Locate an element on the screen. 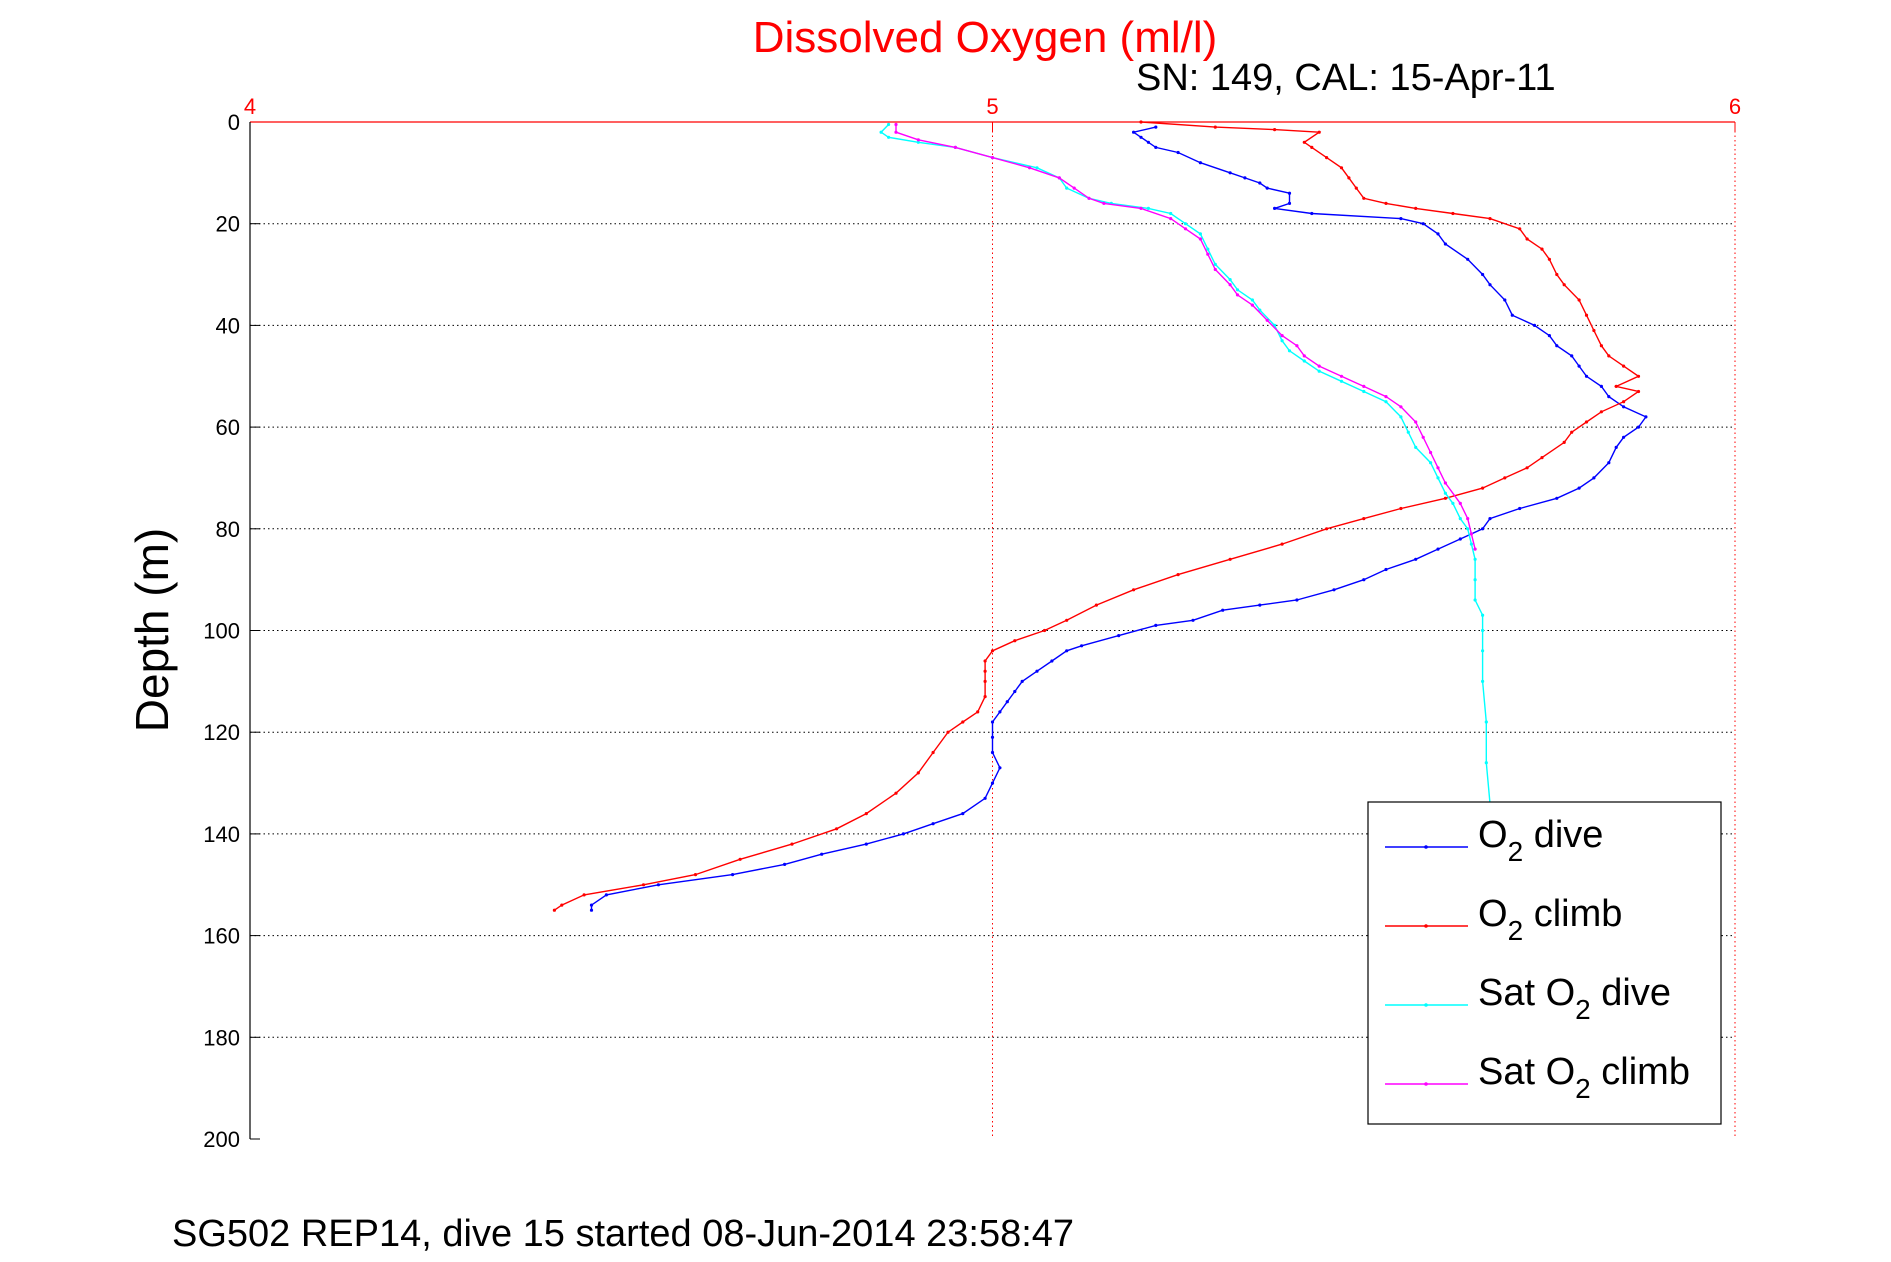  y-tick-label: 100 is located at coordinates (221, 631).